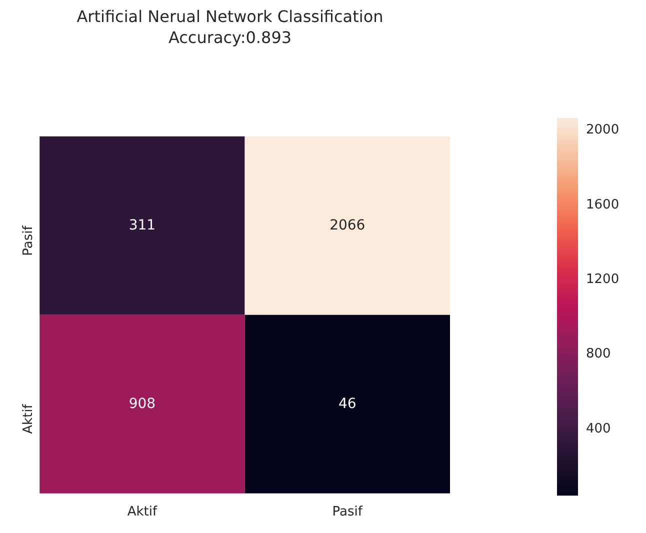 The height and width of the screenshot is (533, 646). I want to click on color-bar-label: 400, so click(598, 428).